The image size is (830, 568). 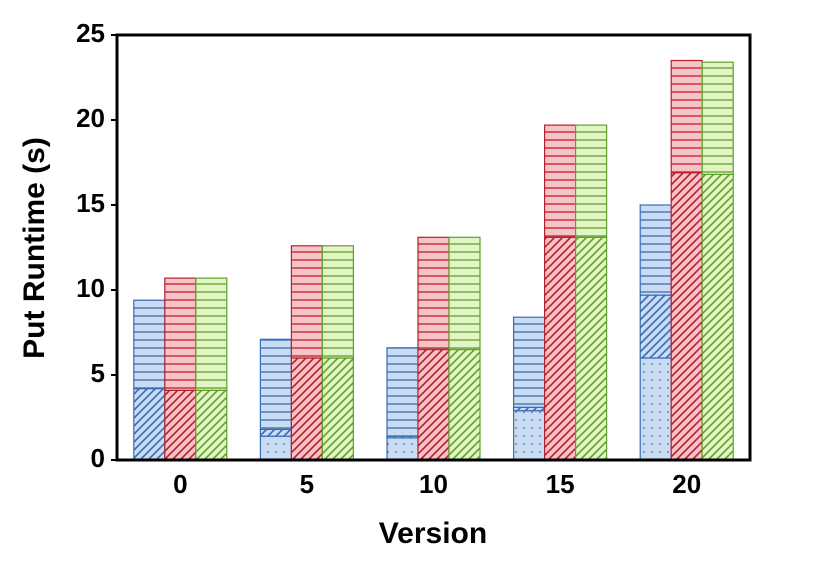 I want to click on y-tick-label: 10, so click(x=90, y=288).